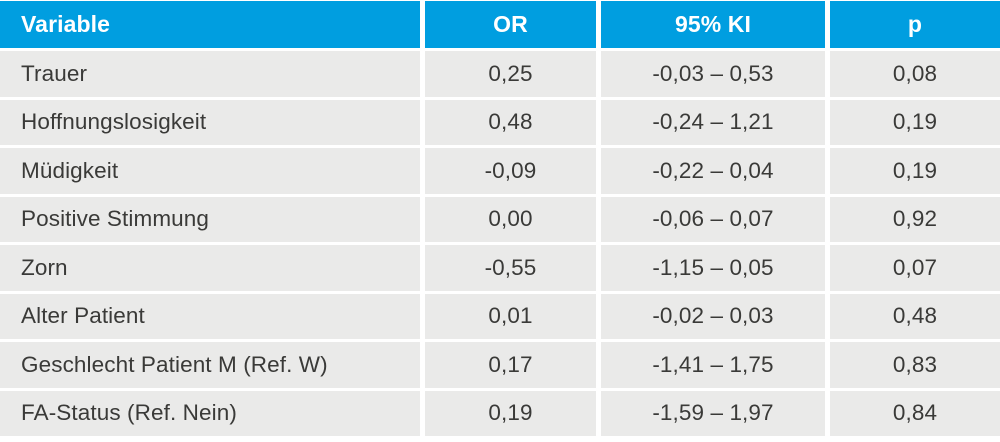 The width and height of the screenshot is (1000, 442). Describe the element at coordinates (510, 24) in the screenshot. I see `column-header-or: OR` at that location.